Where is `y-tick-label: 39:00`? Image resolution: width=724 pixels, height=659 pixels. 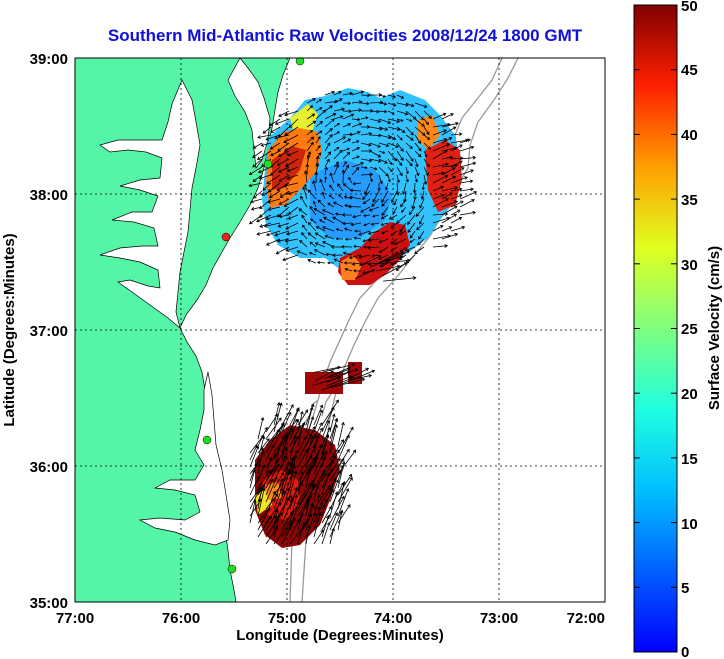 y-tick-label: 39:00 is located at coordinates (49, 59).